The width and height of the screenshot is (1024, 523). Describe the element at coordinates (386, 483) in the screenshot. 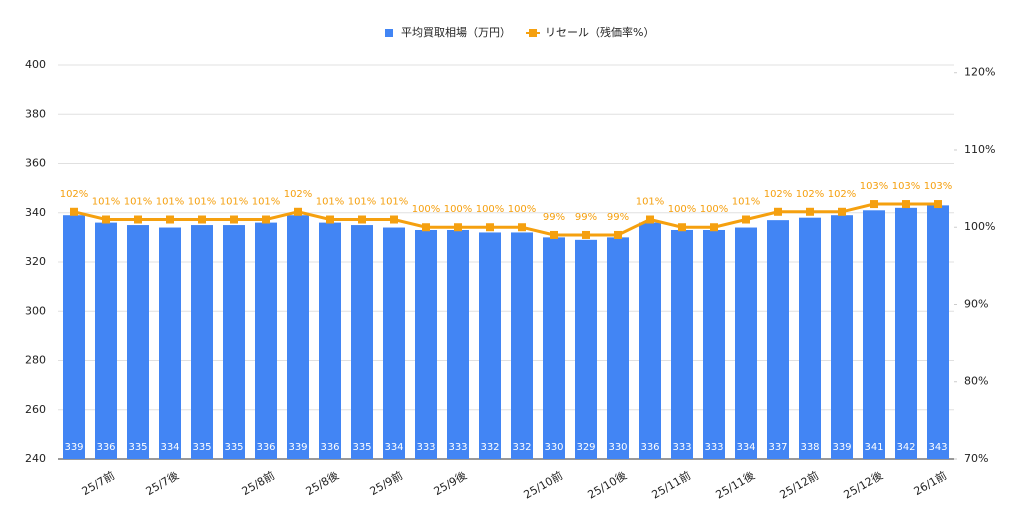

I see `x-tick-label: 25/9前` at that location.